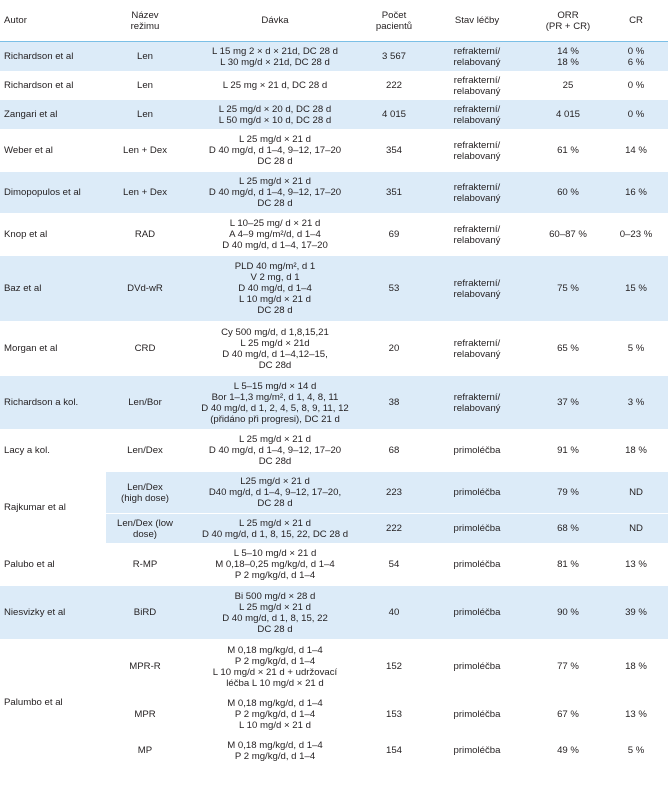  I want to click on cell-orr-line: 4 015, so click(567, 114).